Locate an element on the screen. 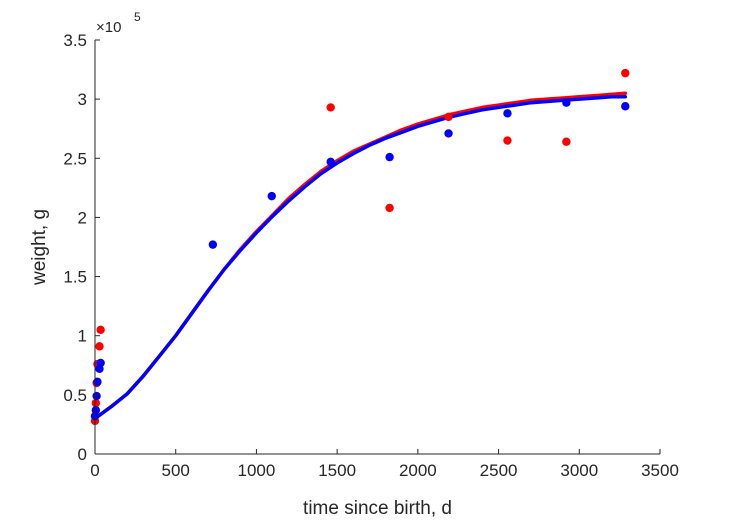 The image size is (729, 521). y-tick-label: 0 is located at coordinates (82, 454).